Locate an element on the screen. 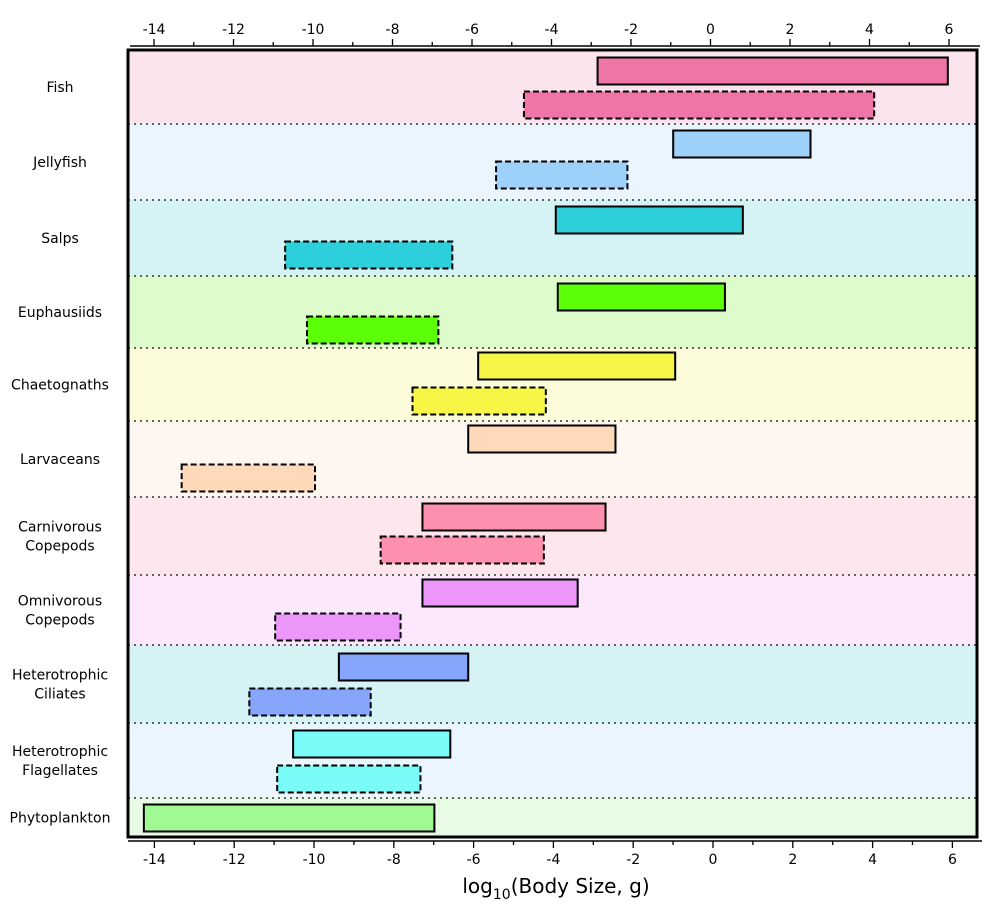 The width and height of the screenshot is (1000, 919). top-tick-label: 0 is located at coordinates (710, 30).